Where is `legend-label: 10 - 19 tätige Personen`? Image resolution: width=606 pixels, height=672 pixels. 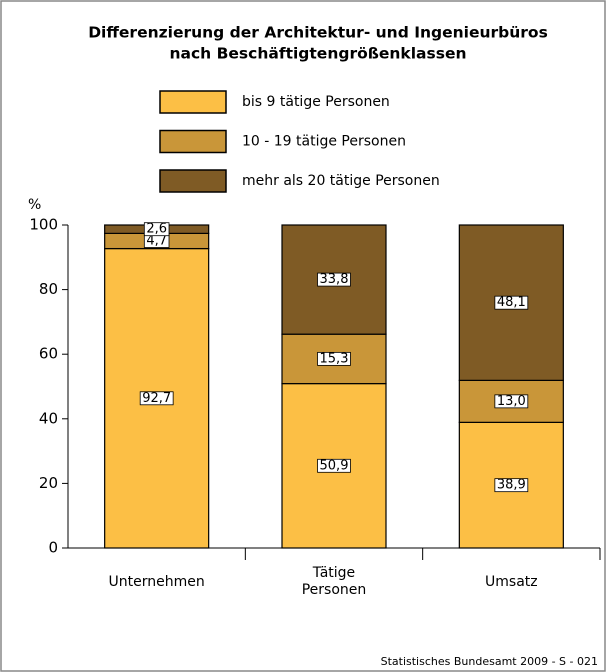
legend-label: 10 - 19 tätige Personen is located at coordinates (324, 142).